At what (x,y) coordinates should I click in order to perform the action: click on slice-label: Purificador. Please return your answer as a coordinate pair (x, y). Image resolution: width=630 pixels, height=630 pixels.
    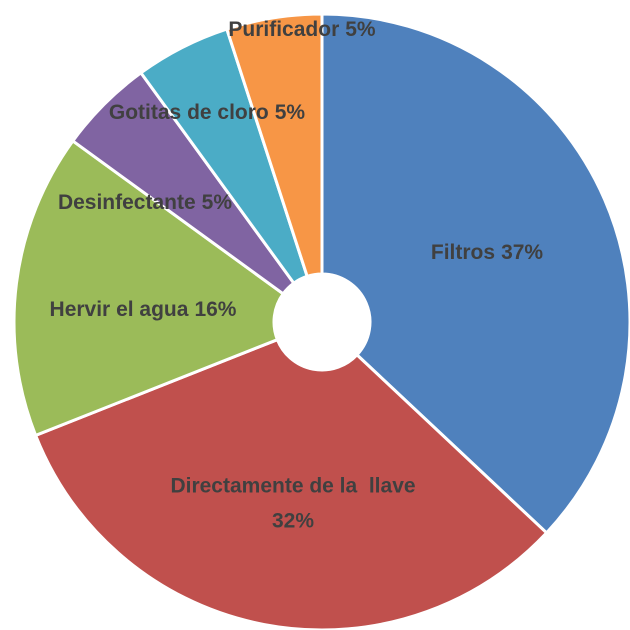
    Looking at the image, I should click on (283, 29).